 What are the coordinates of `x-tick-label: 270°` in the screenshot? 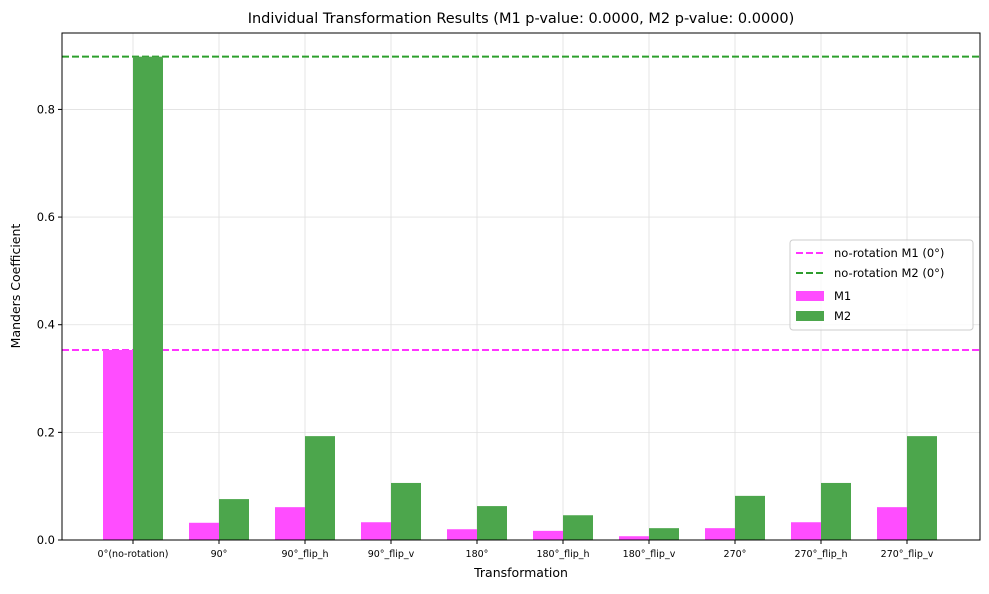 It's located at (735, 554).